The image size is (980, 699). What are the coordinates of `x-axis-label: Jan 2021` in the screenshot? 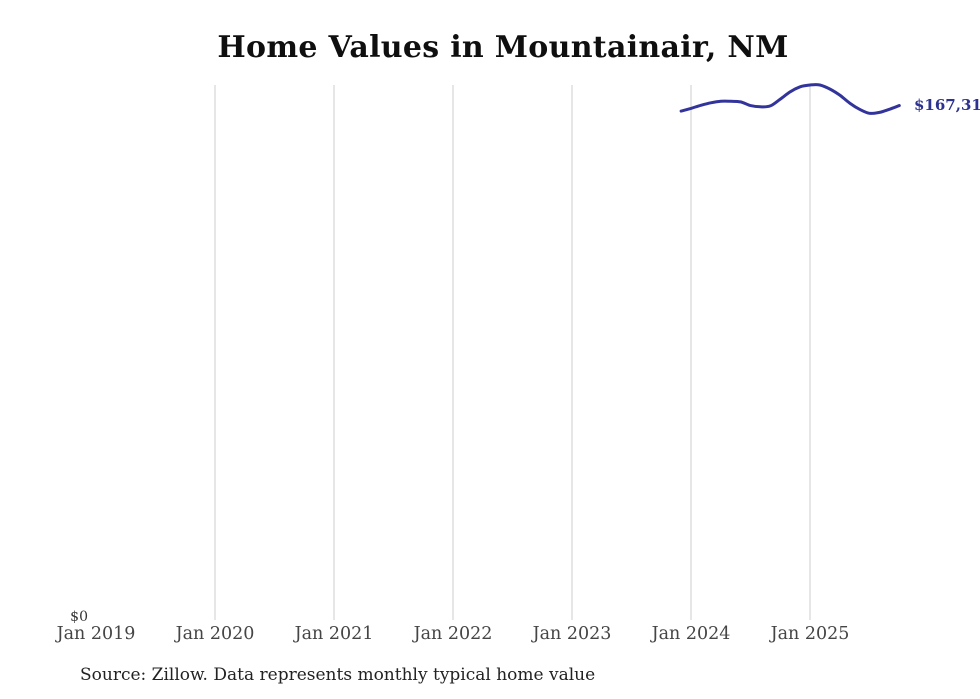 It's located at (334, 634).